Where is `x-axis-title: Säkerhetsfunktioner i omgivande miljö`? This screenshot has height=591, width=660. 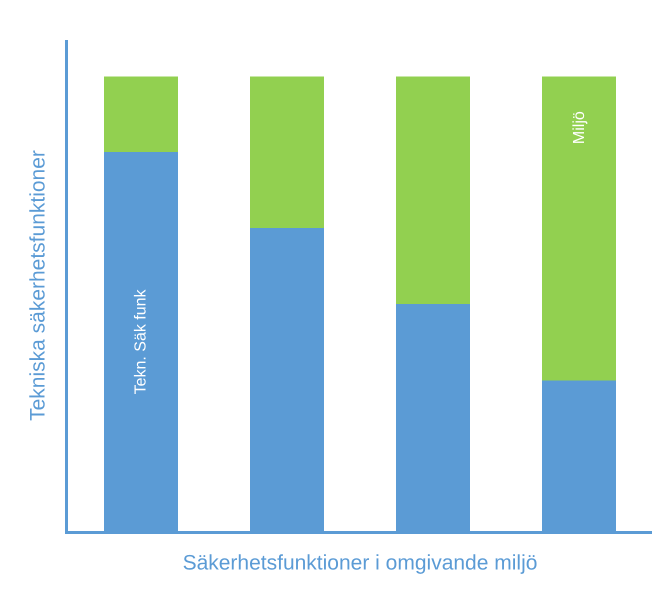
x-axis-title: Säkerhetsfunktioner i omgivande miljö is located at coordinates (360, 562).